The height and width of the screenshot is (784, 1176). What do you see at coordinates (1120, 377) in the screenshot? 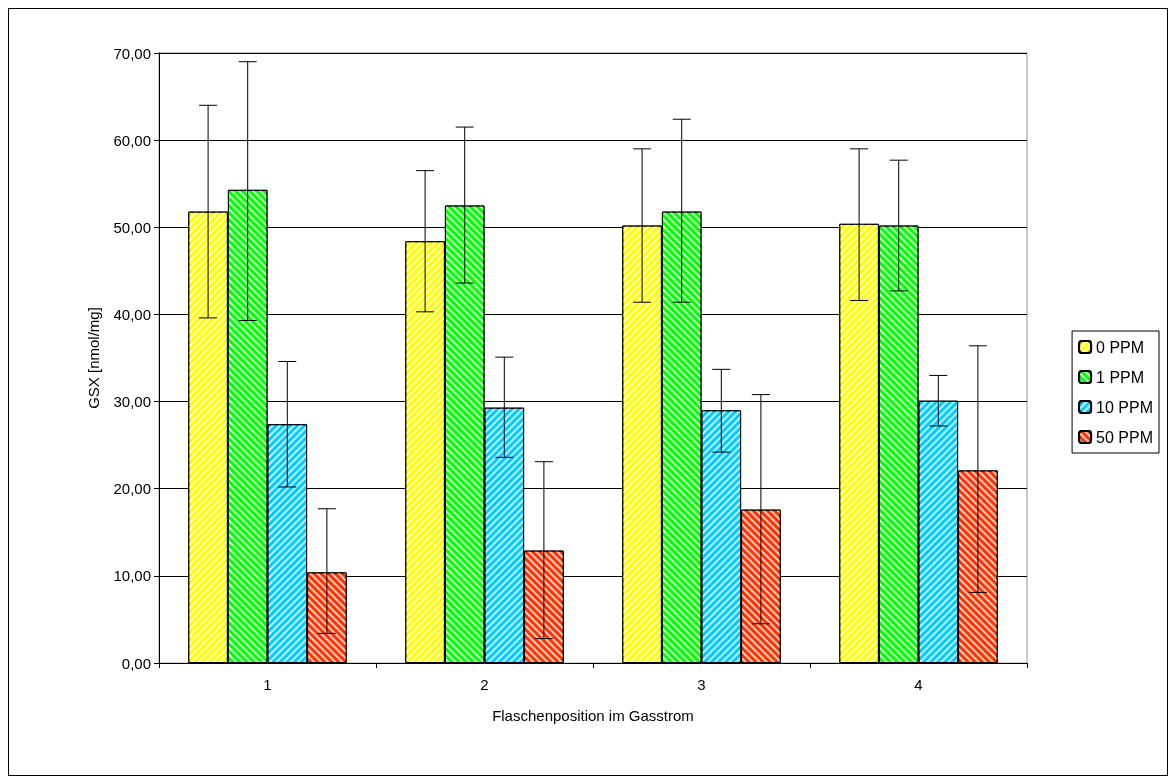
I see `legend-label: 1 PPM` at bounding box center [1120, 377].